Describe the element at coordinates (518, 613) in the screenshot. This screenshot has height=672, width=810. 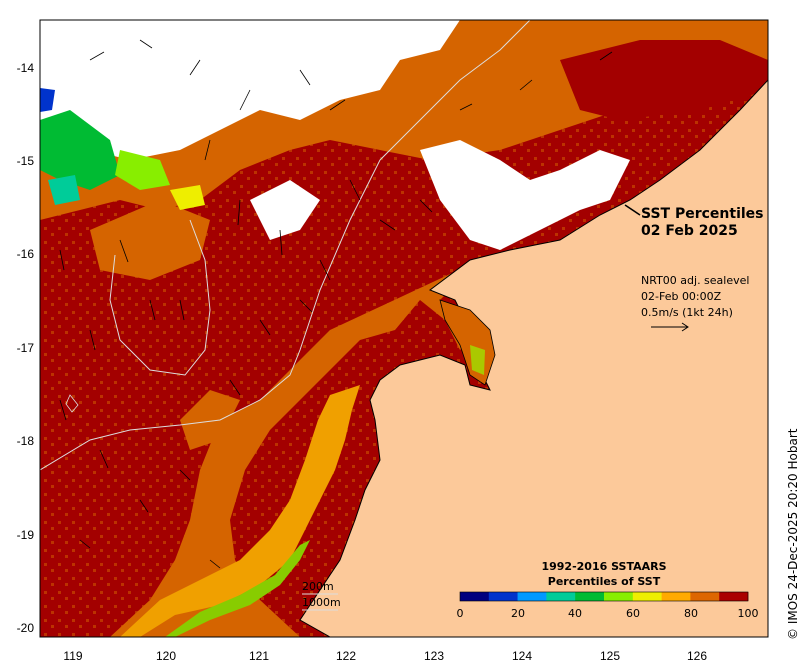
I see `legend-tick: 20` at that location.